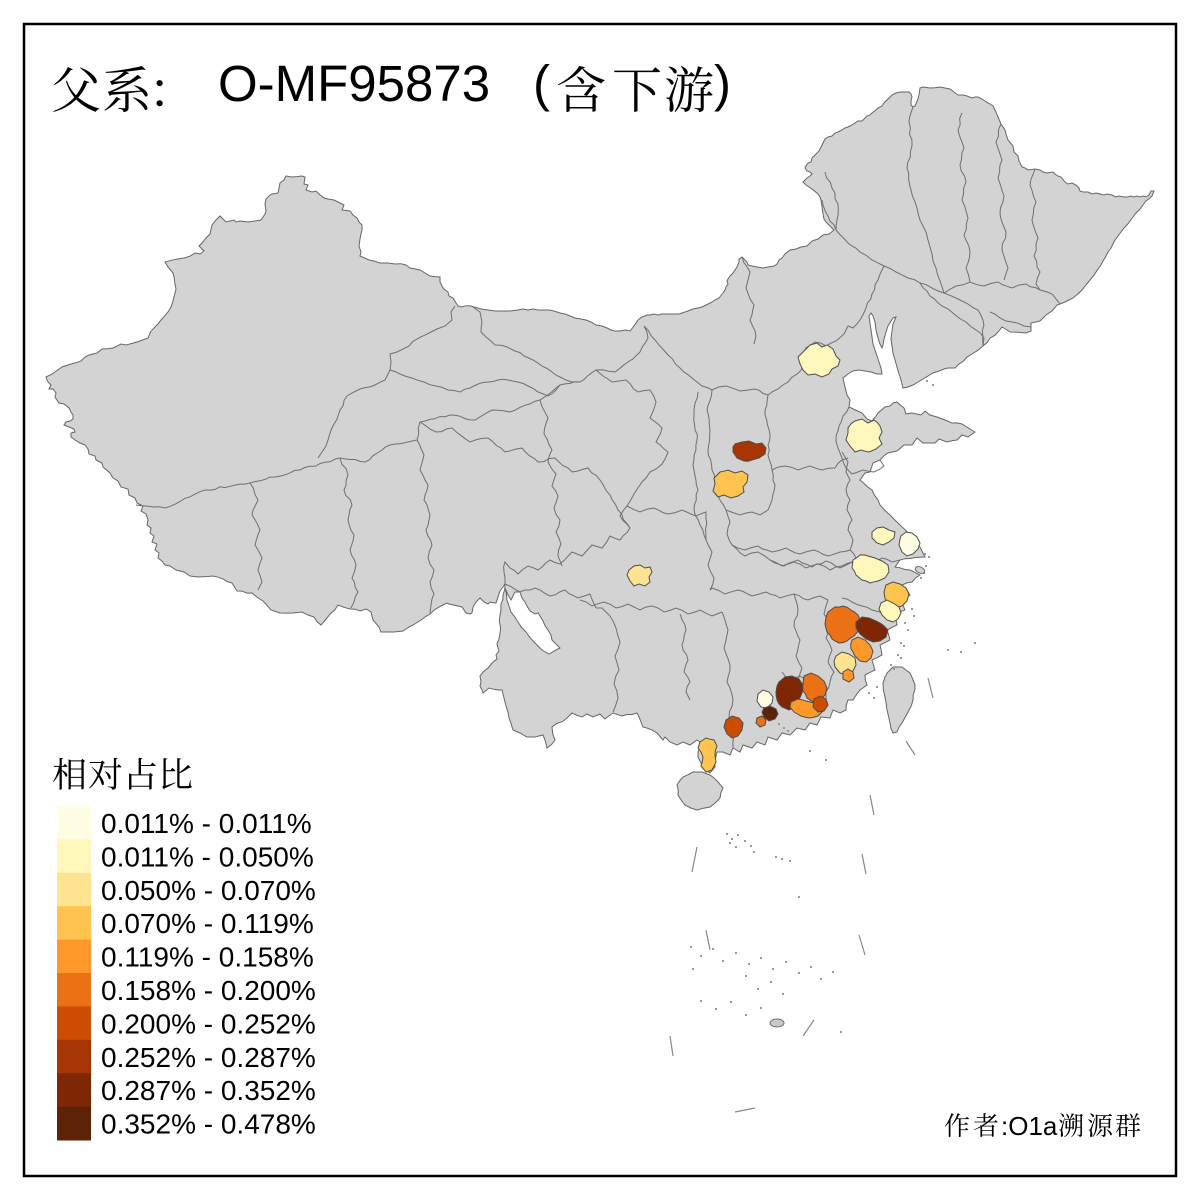  What do you see at coordinates (1029, 1126) in the screenshot?
I see `svg-text: :O1a` at bounding box center [1029, 1126].